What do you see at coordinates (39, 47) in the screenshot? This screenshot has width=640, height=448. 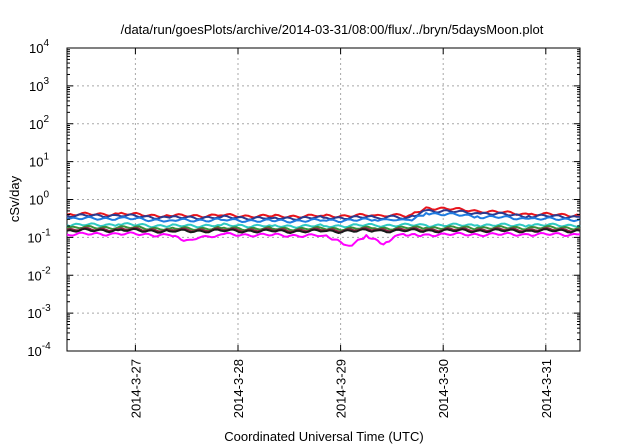 I see `y-tick-label: 10⁴` at bounding box center [39, 47].